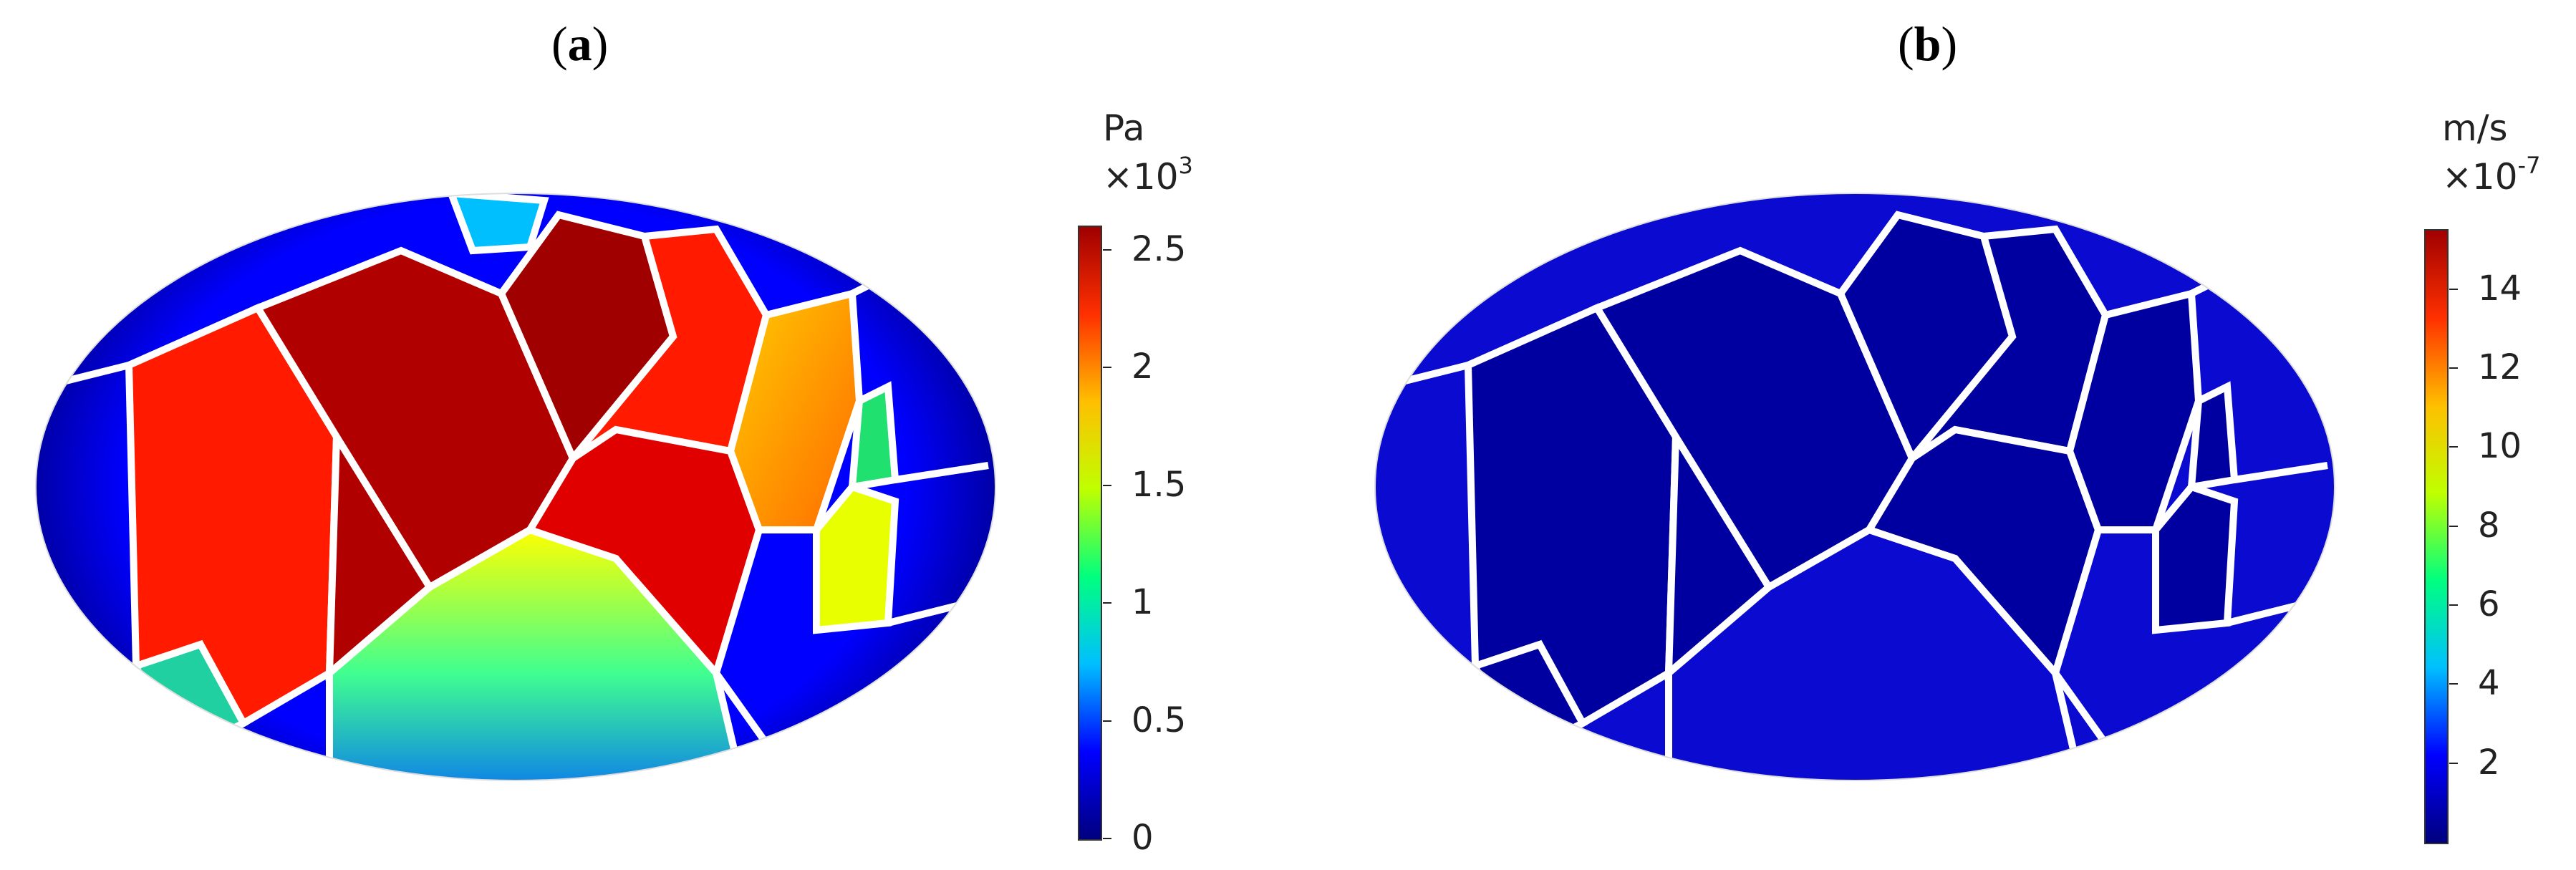  I want to click on colorbar-a-multiplier: ×103, so click(1148, 175).